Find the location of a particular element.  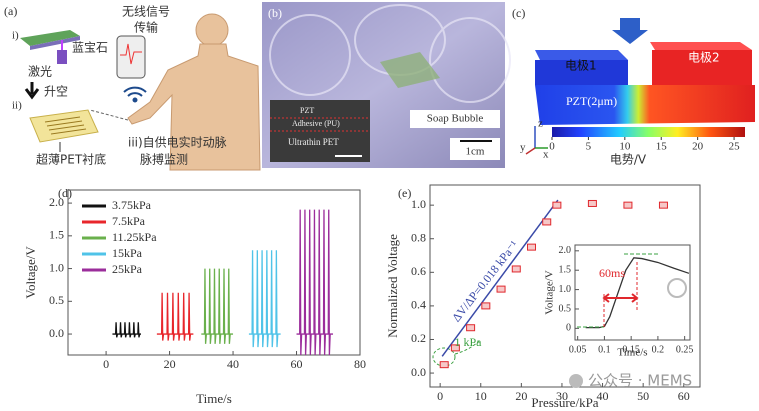

colorbar-tick-label: 10 is located at coordinates (625, 147).